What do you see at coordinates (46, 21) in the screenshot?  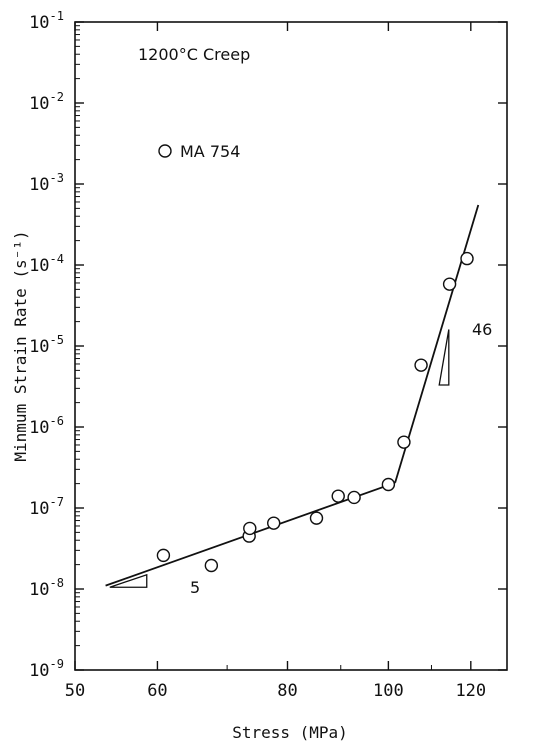 I see `y-tick-label: 10⁻¹` at bounding box center [46, 21].